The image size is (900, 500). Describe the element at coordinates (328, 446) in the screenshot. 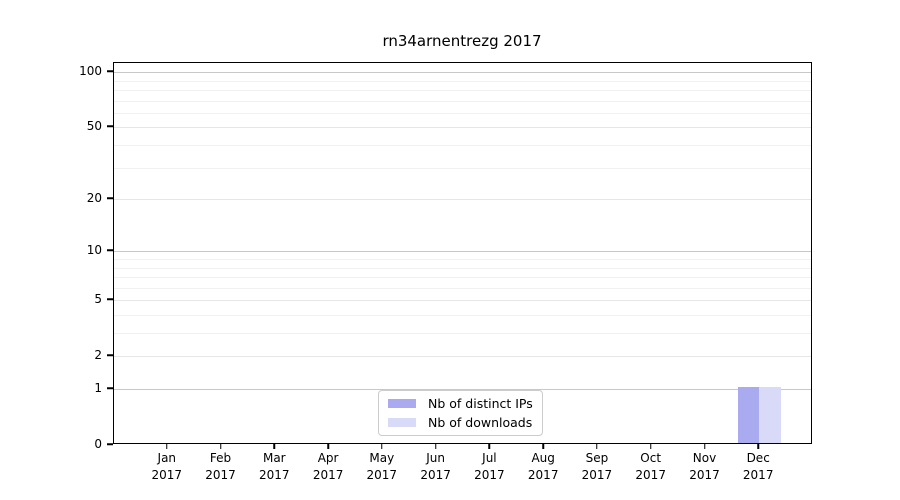

I see `x-tick-apr` at that location.